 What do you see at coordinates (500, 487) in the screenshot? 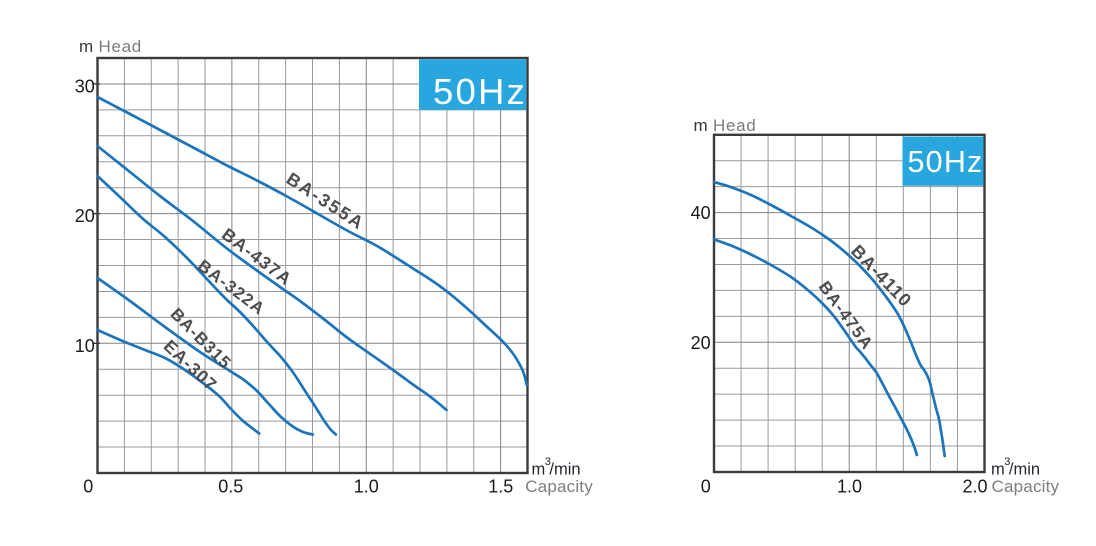
I see `svg-text: 1.5` at bounding box center [500, 487].